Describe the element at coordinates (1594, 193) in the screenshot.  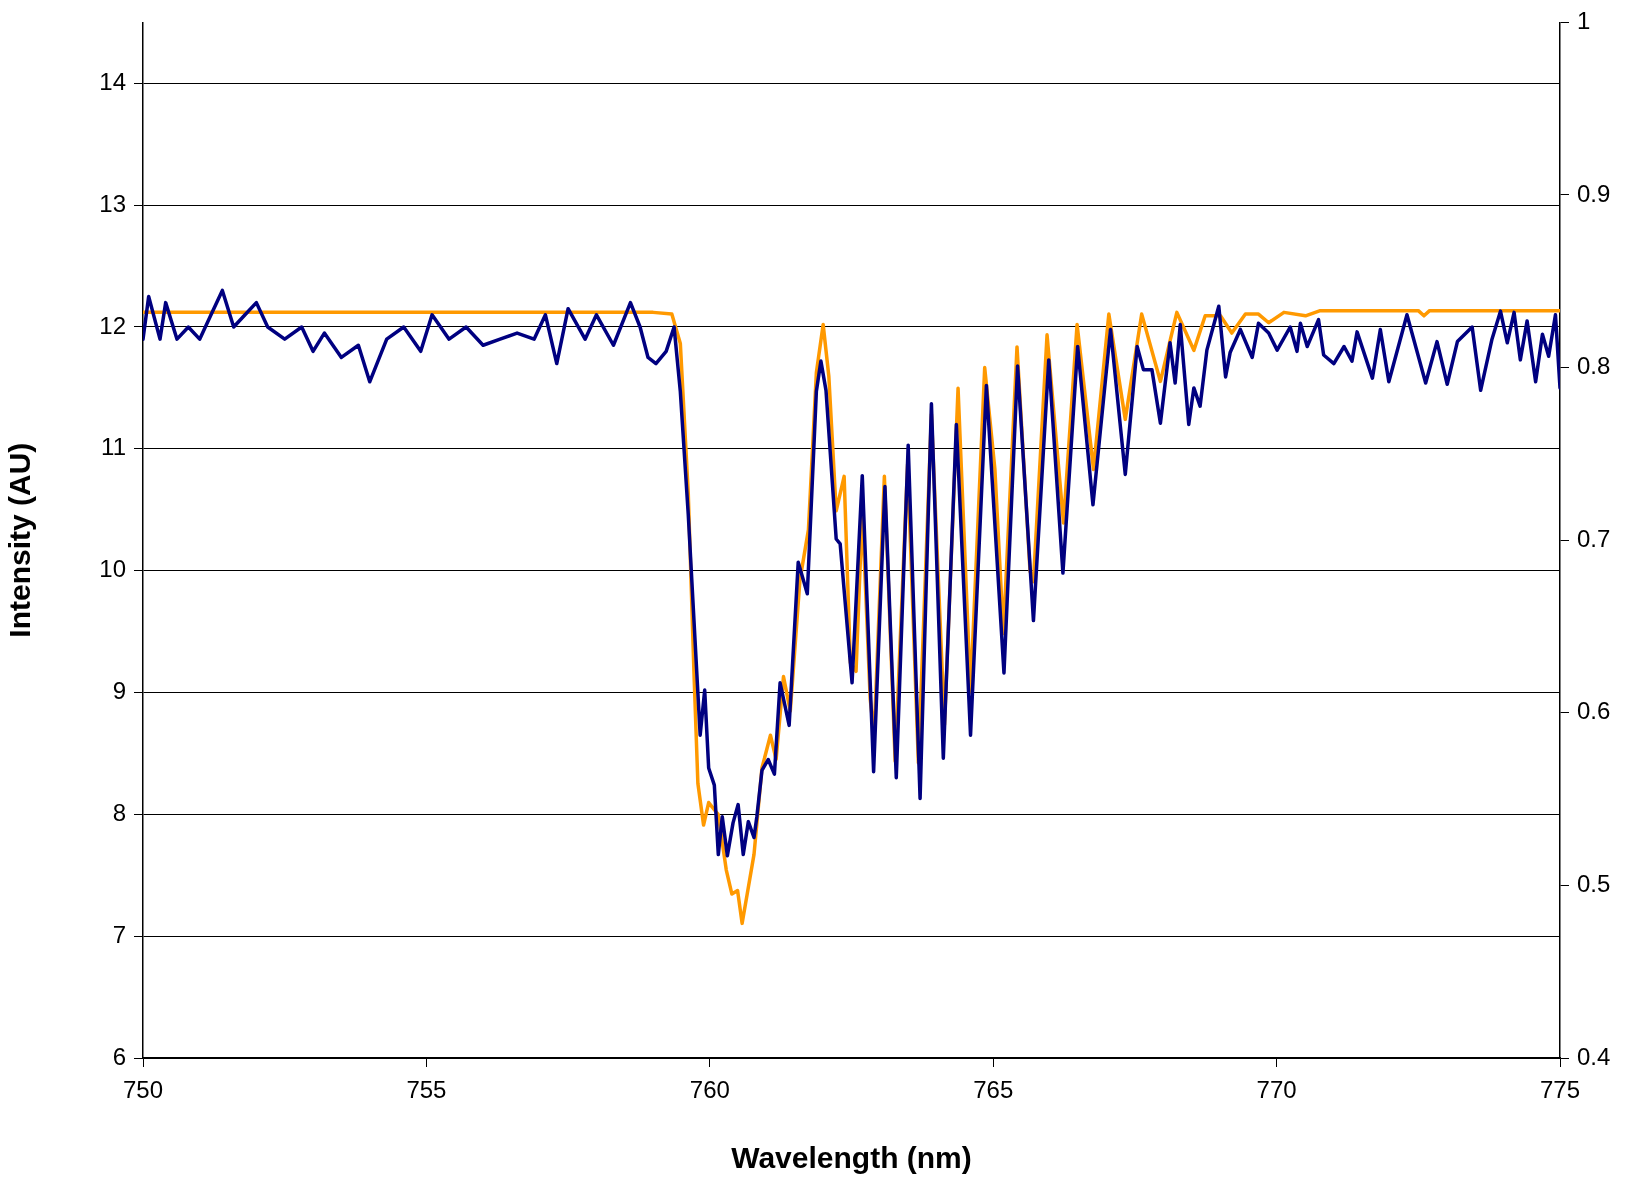
I see `y2-tick-label: 0.9` at that location.